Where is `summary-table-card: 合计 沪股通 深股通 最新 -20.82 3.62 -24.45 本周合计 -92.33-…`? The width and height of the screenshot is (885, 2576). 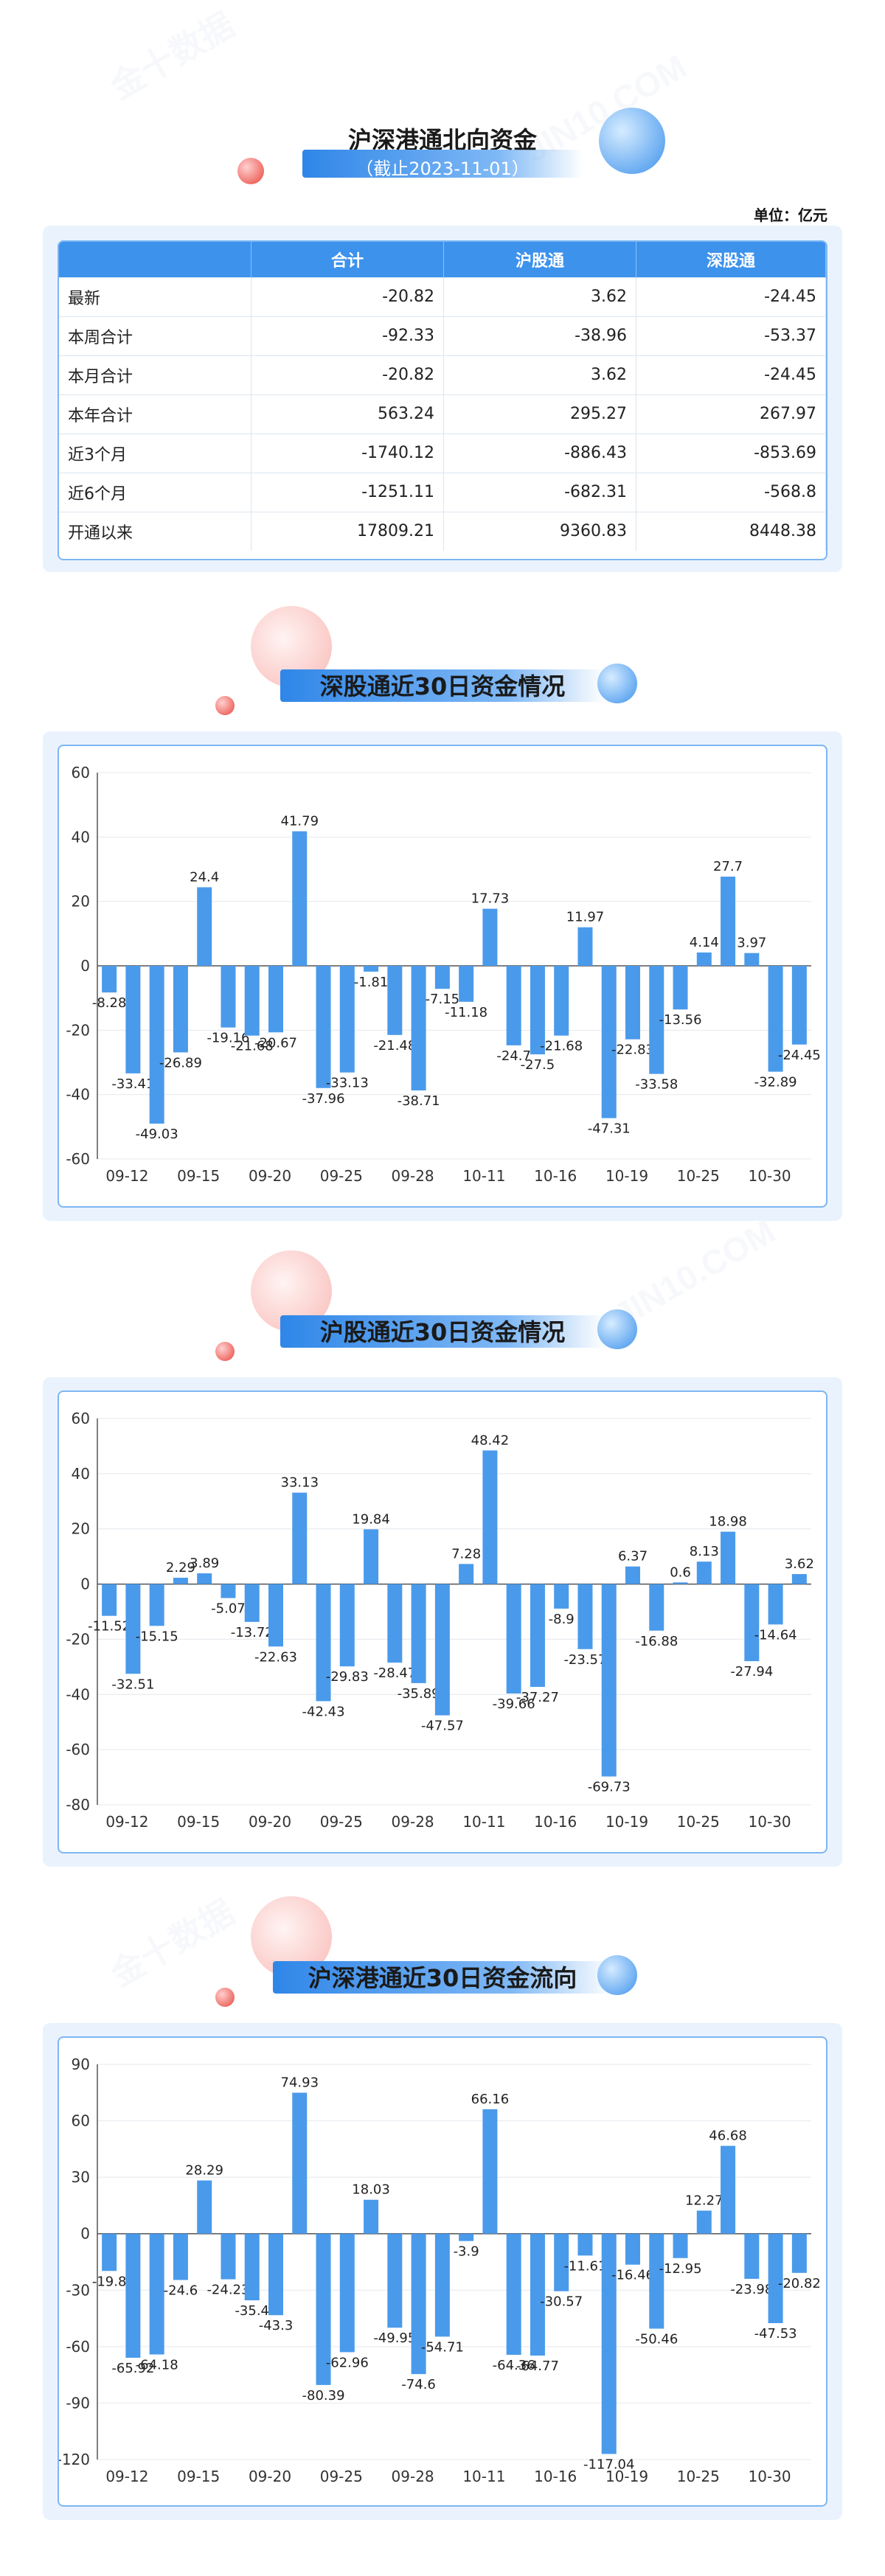
summary-table-card: 合计 沪股通 深股通 最新 -20.82 3.62 -24.45 本周合计 -92.33-… is located at coordinates (442, 400).